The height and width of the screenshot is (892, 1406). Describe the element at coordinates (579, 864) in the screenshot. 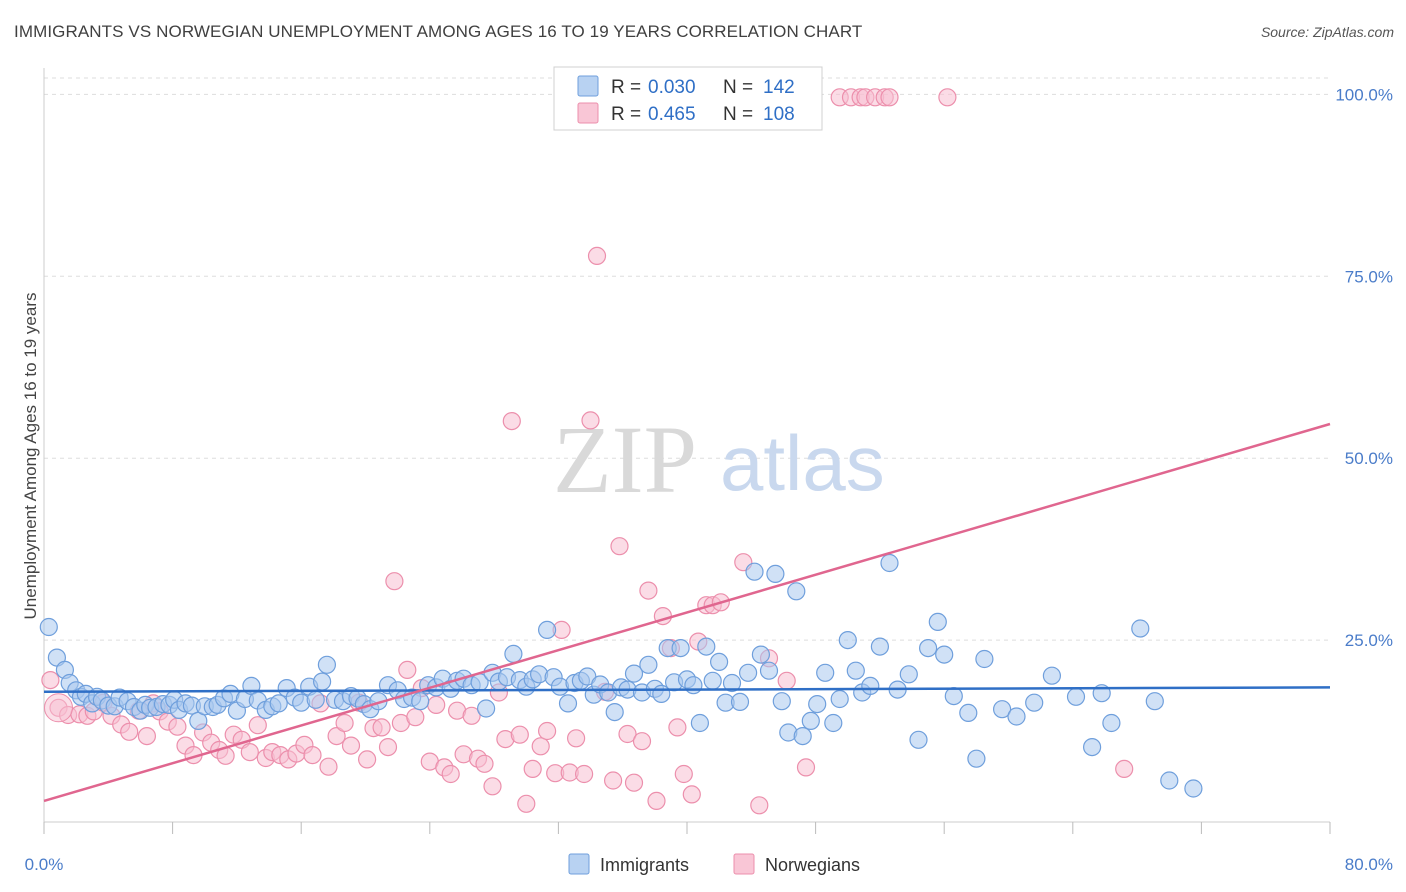

I see `bottom-legend-swatch-immigrants` at that location.